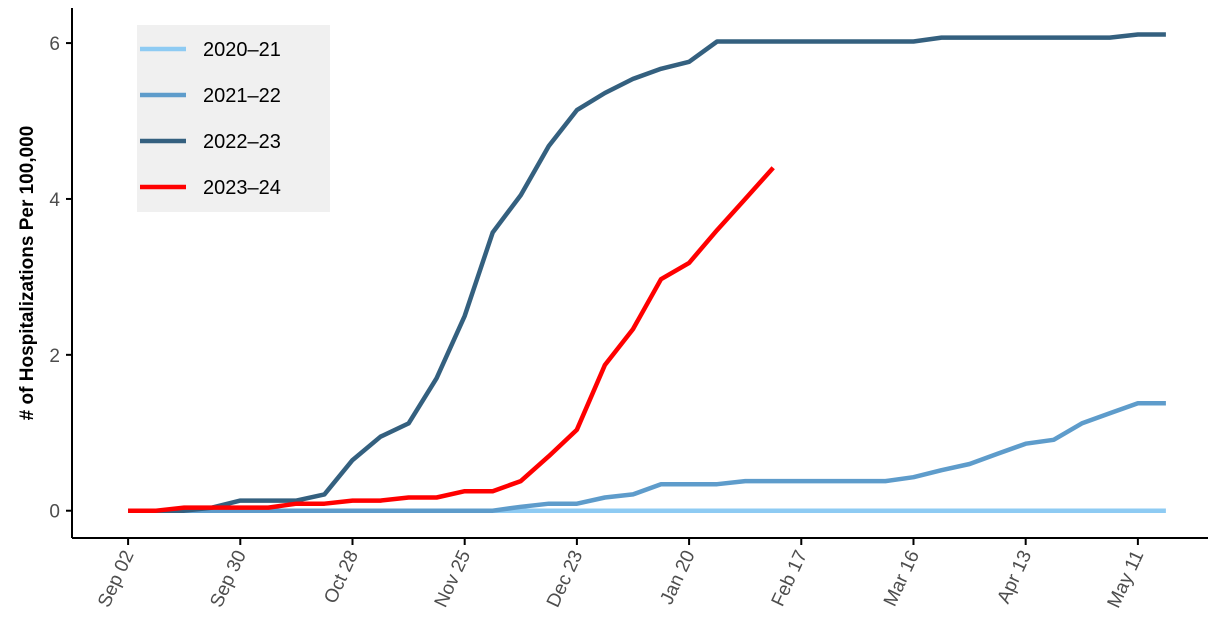 The width and height of the screenshot is (1228, 639). I want to click on x-tick-label: Dec 23, so click(565, 578).